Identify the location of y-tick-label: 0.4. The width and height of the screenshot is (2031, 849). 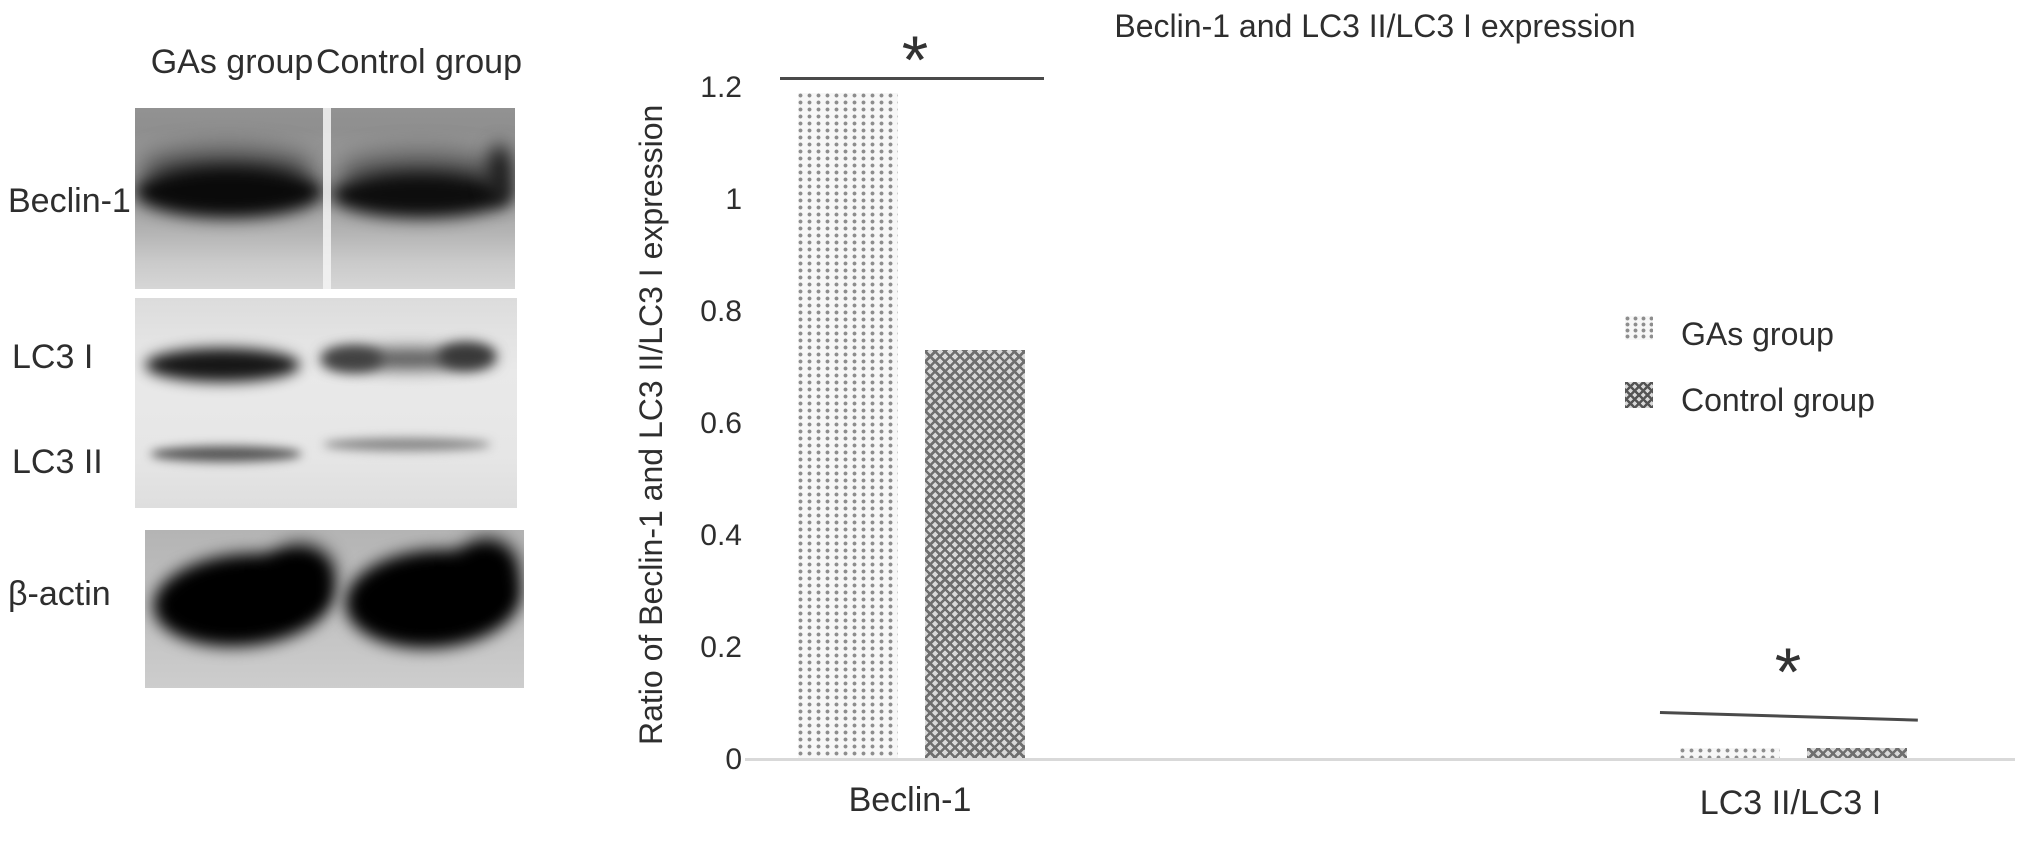
(721, 535).